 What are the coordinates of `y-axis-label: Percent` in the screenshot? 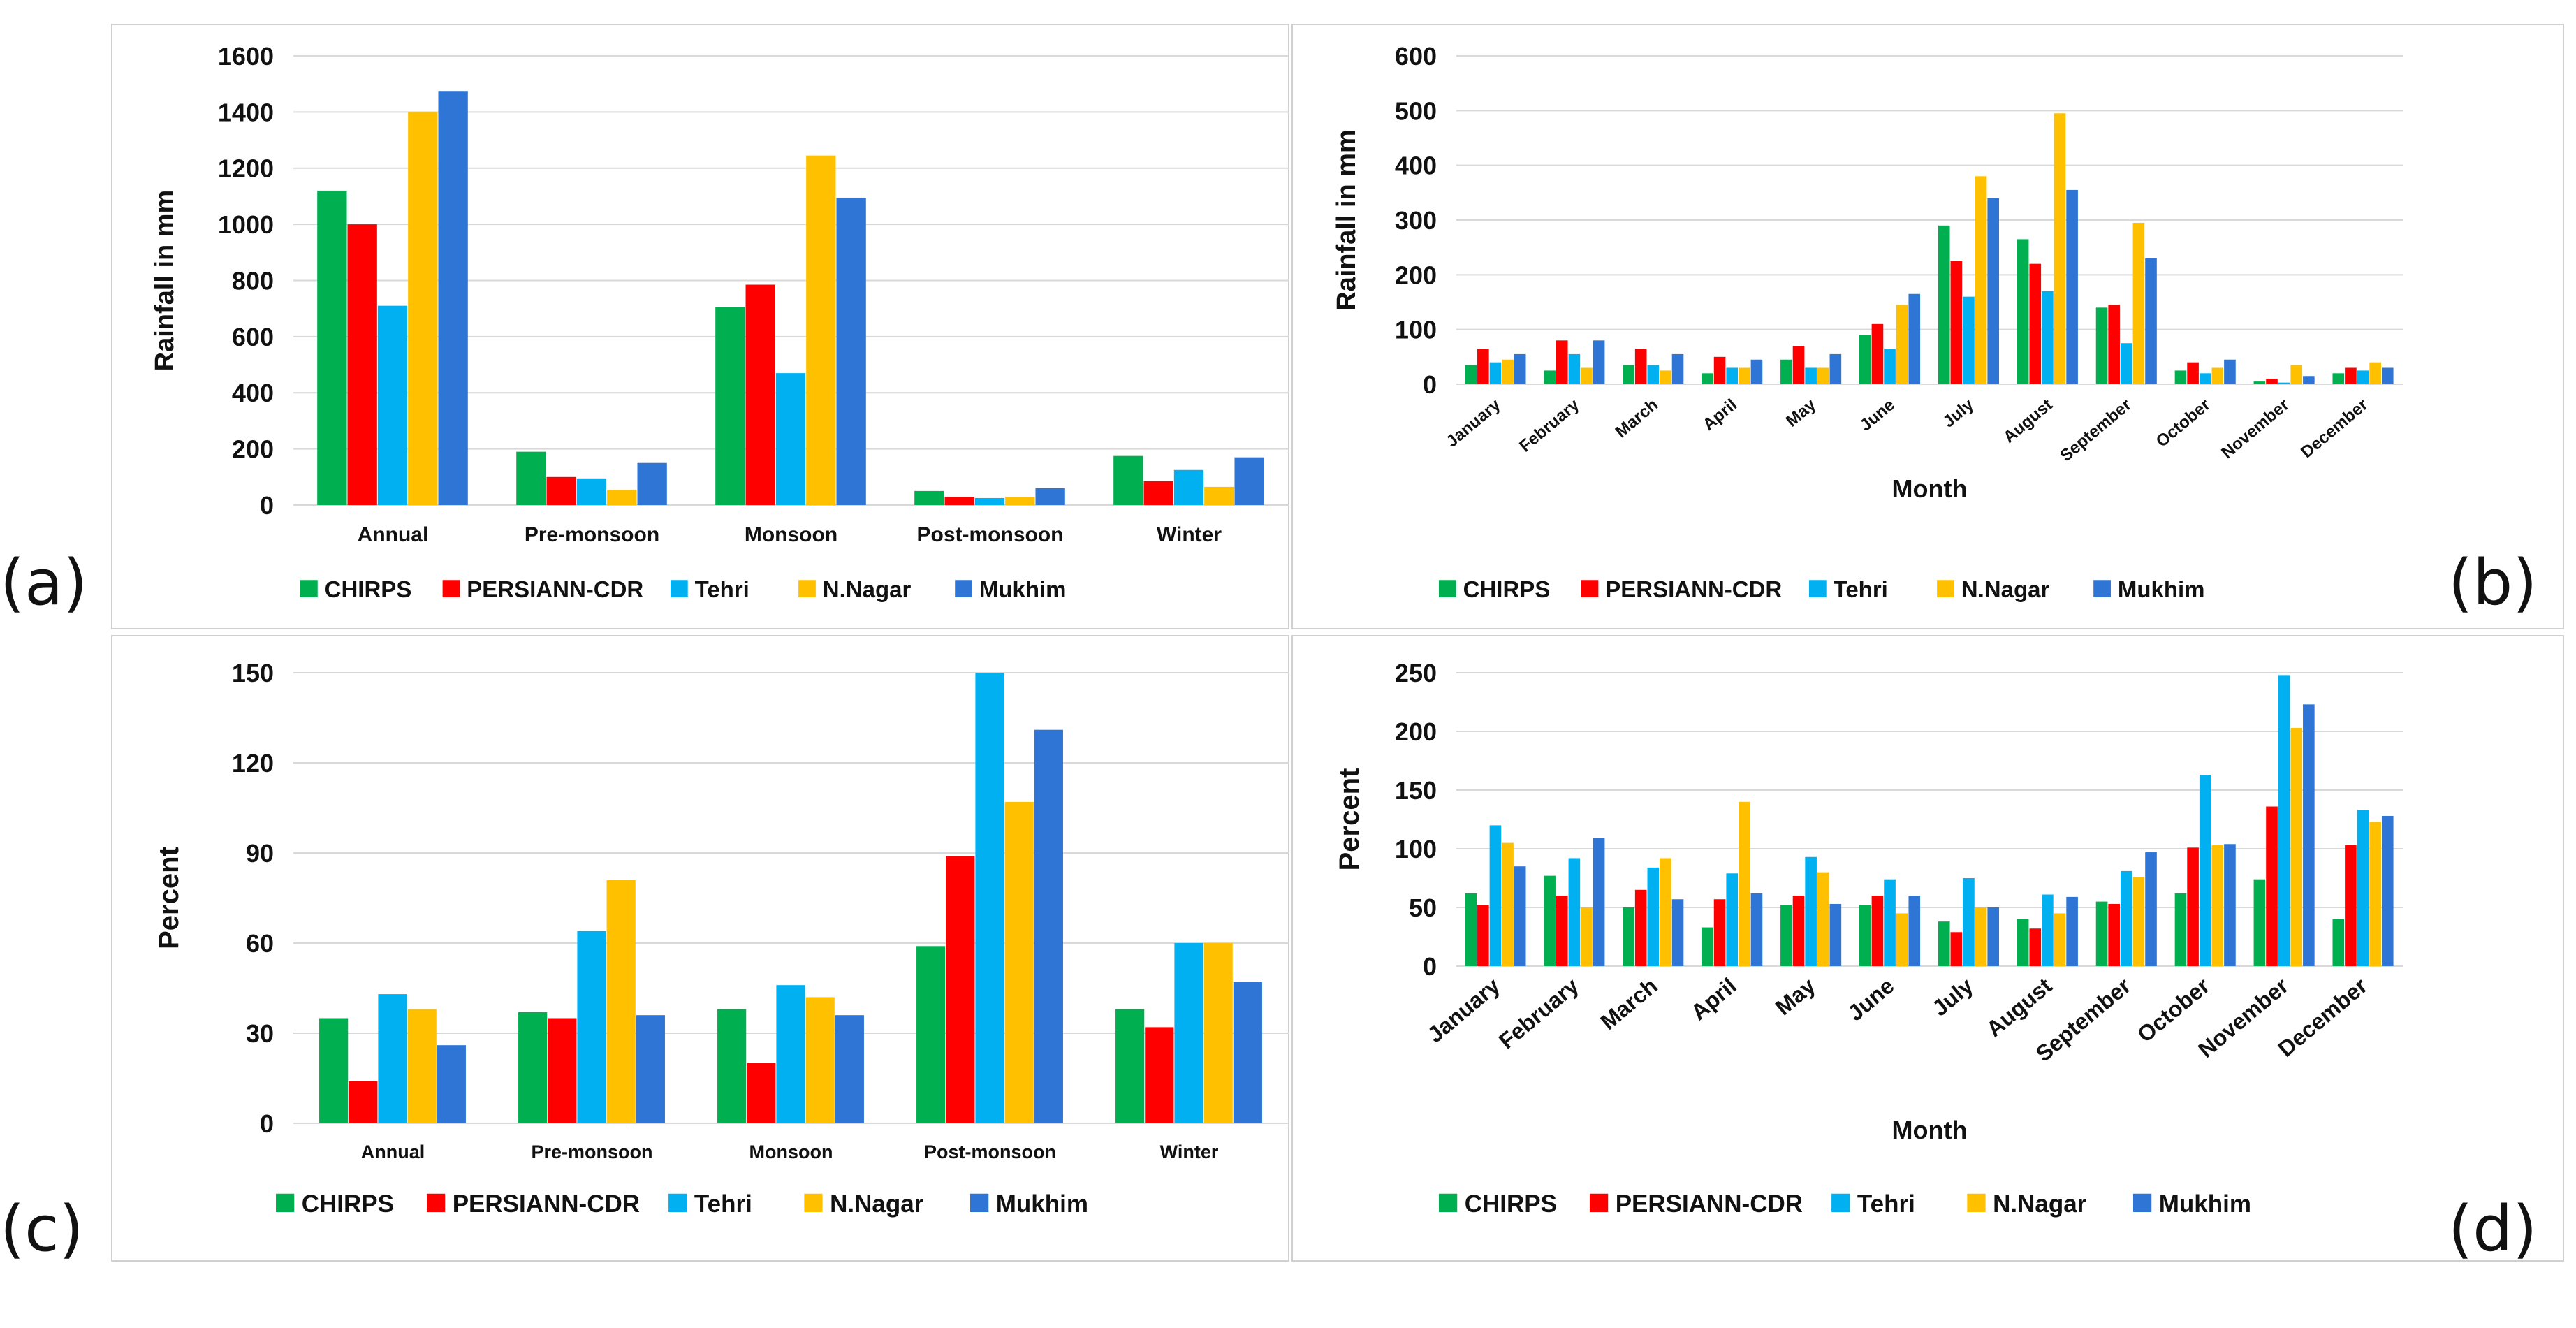 It's located at (169, 898).